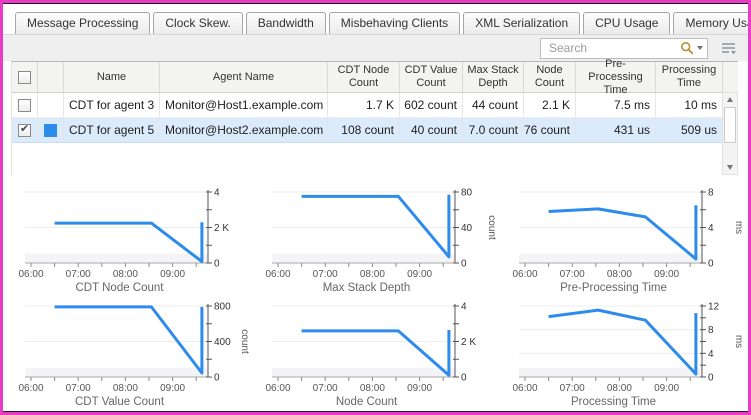  Describe the element at coordinates (687, 48) in the screenshot. I see `search-icon` at that location.